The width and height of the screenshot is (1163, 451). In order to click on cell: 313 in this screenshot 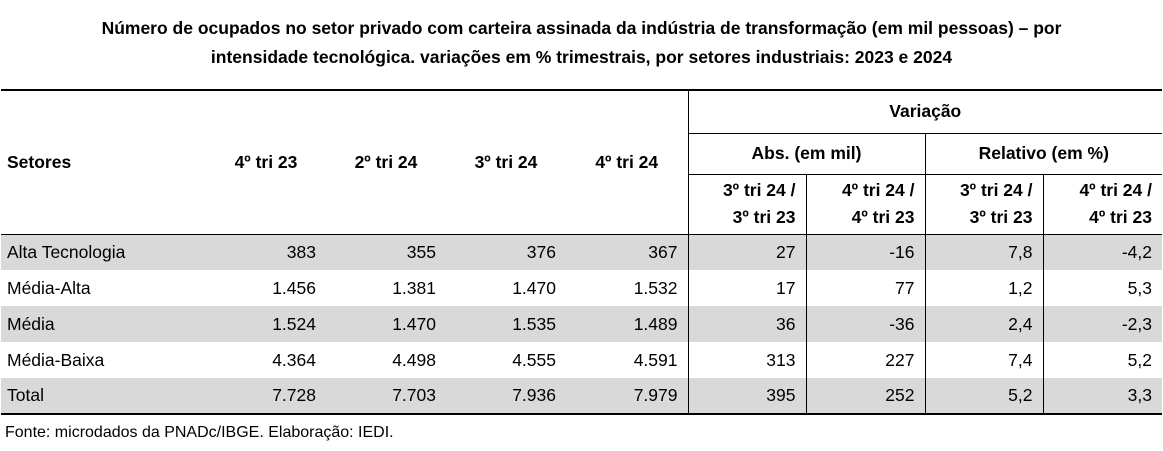, I will do `click(746, 360)`.